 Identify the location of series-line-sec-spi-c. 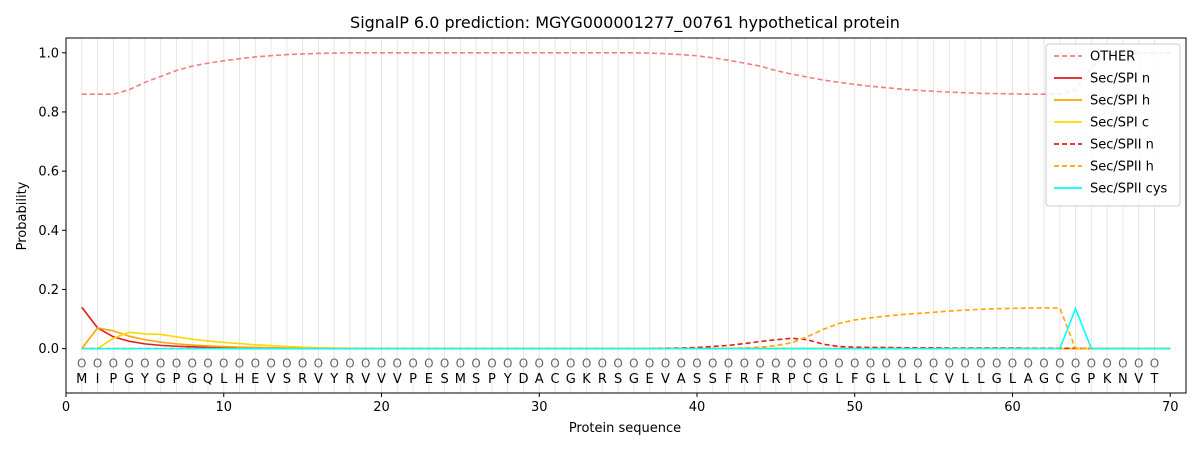
(626, 340).